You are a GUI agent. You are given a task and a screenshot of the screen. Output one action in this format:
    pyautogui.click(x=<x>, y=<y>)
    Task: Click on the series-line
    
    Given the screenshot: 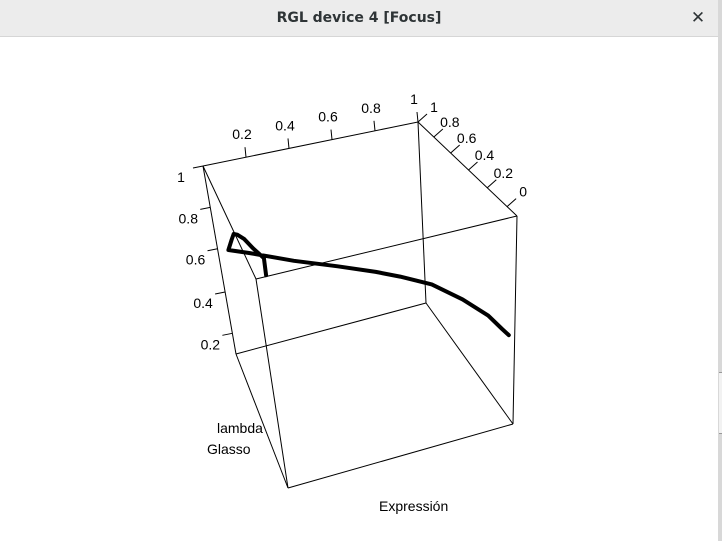 What is the action you would take?
    pyautogui.click(x=368, y=284)
    